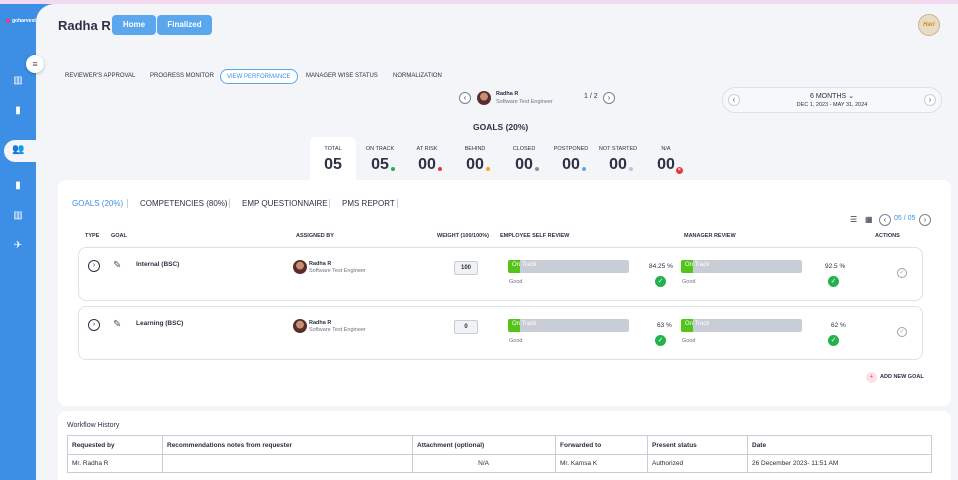 Image resolution: width=958 pixels, height=480 pixels. Describe the element at coordinates (84, 25) in the screenshot. I see `page-title: Radha R` at that location.